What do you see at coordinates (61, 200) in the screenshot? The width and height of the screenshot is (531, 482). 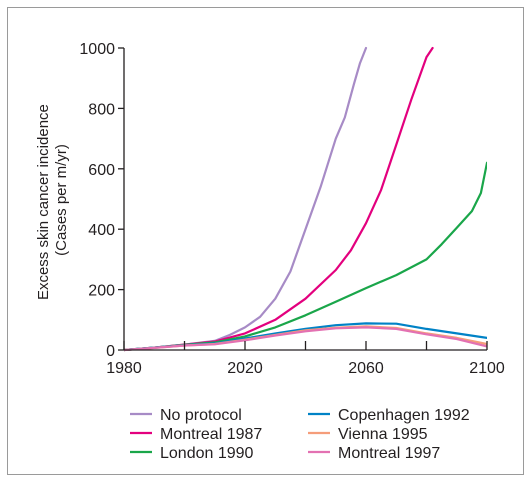 I see `y-axis-label-line-2: (Cases per m/yr)` at bounding box center [61, 200].